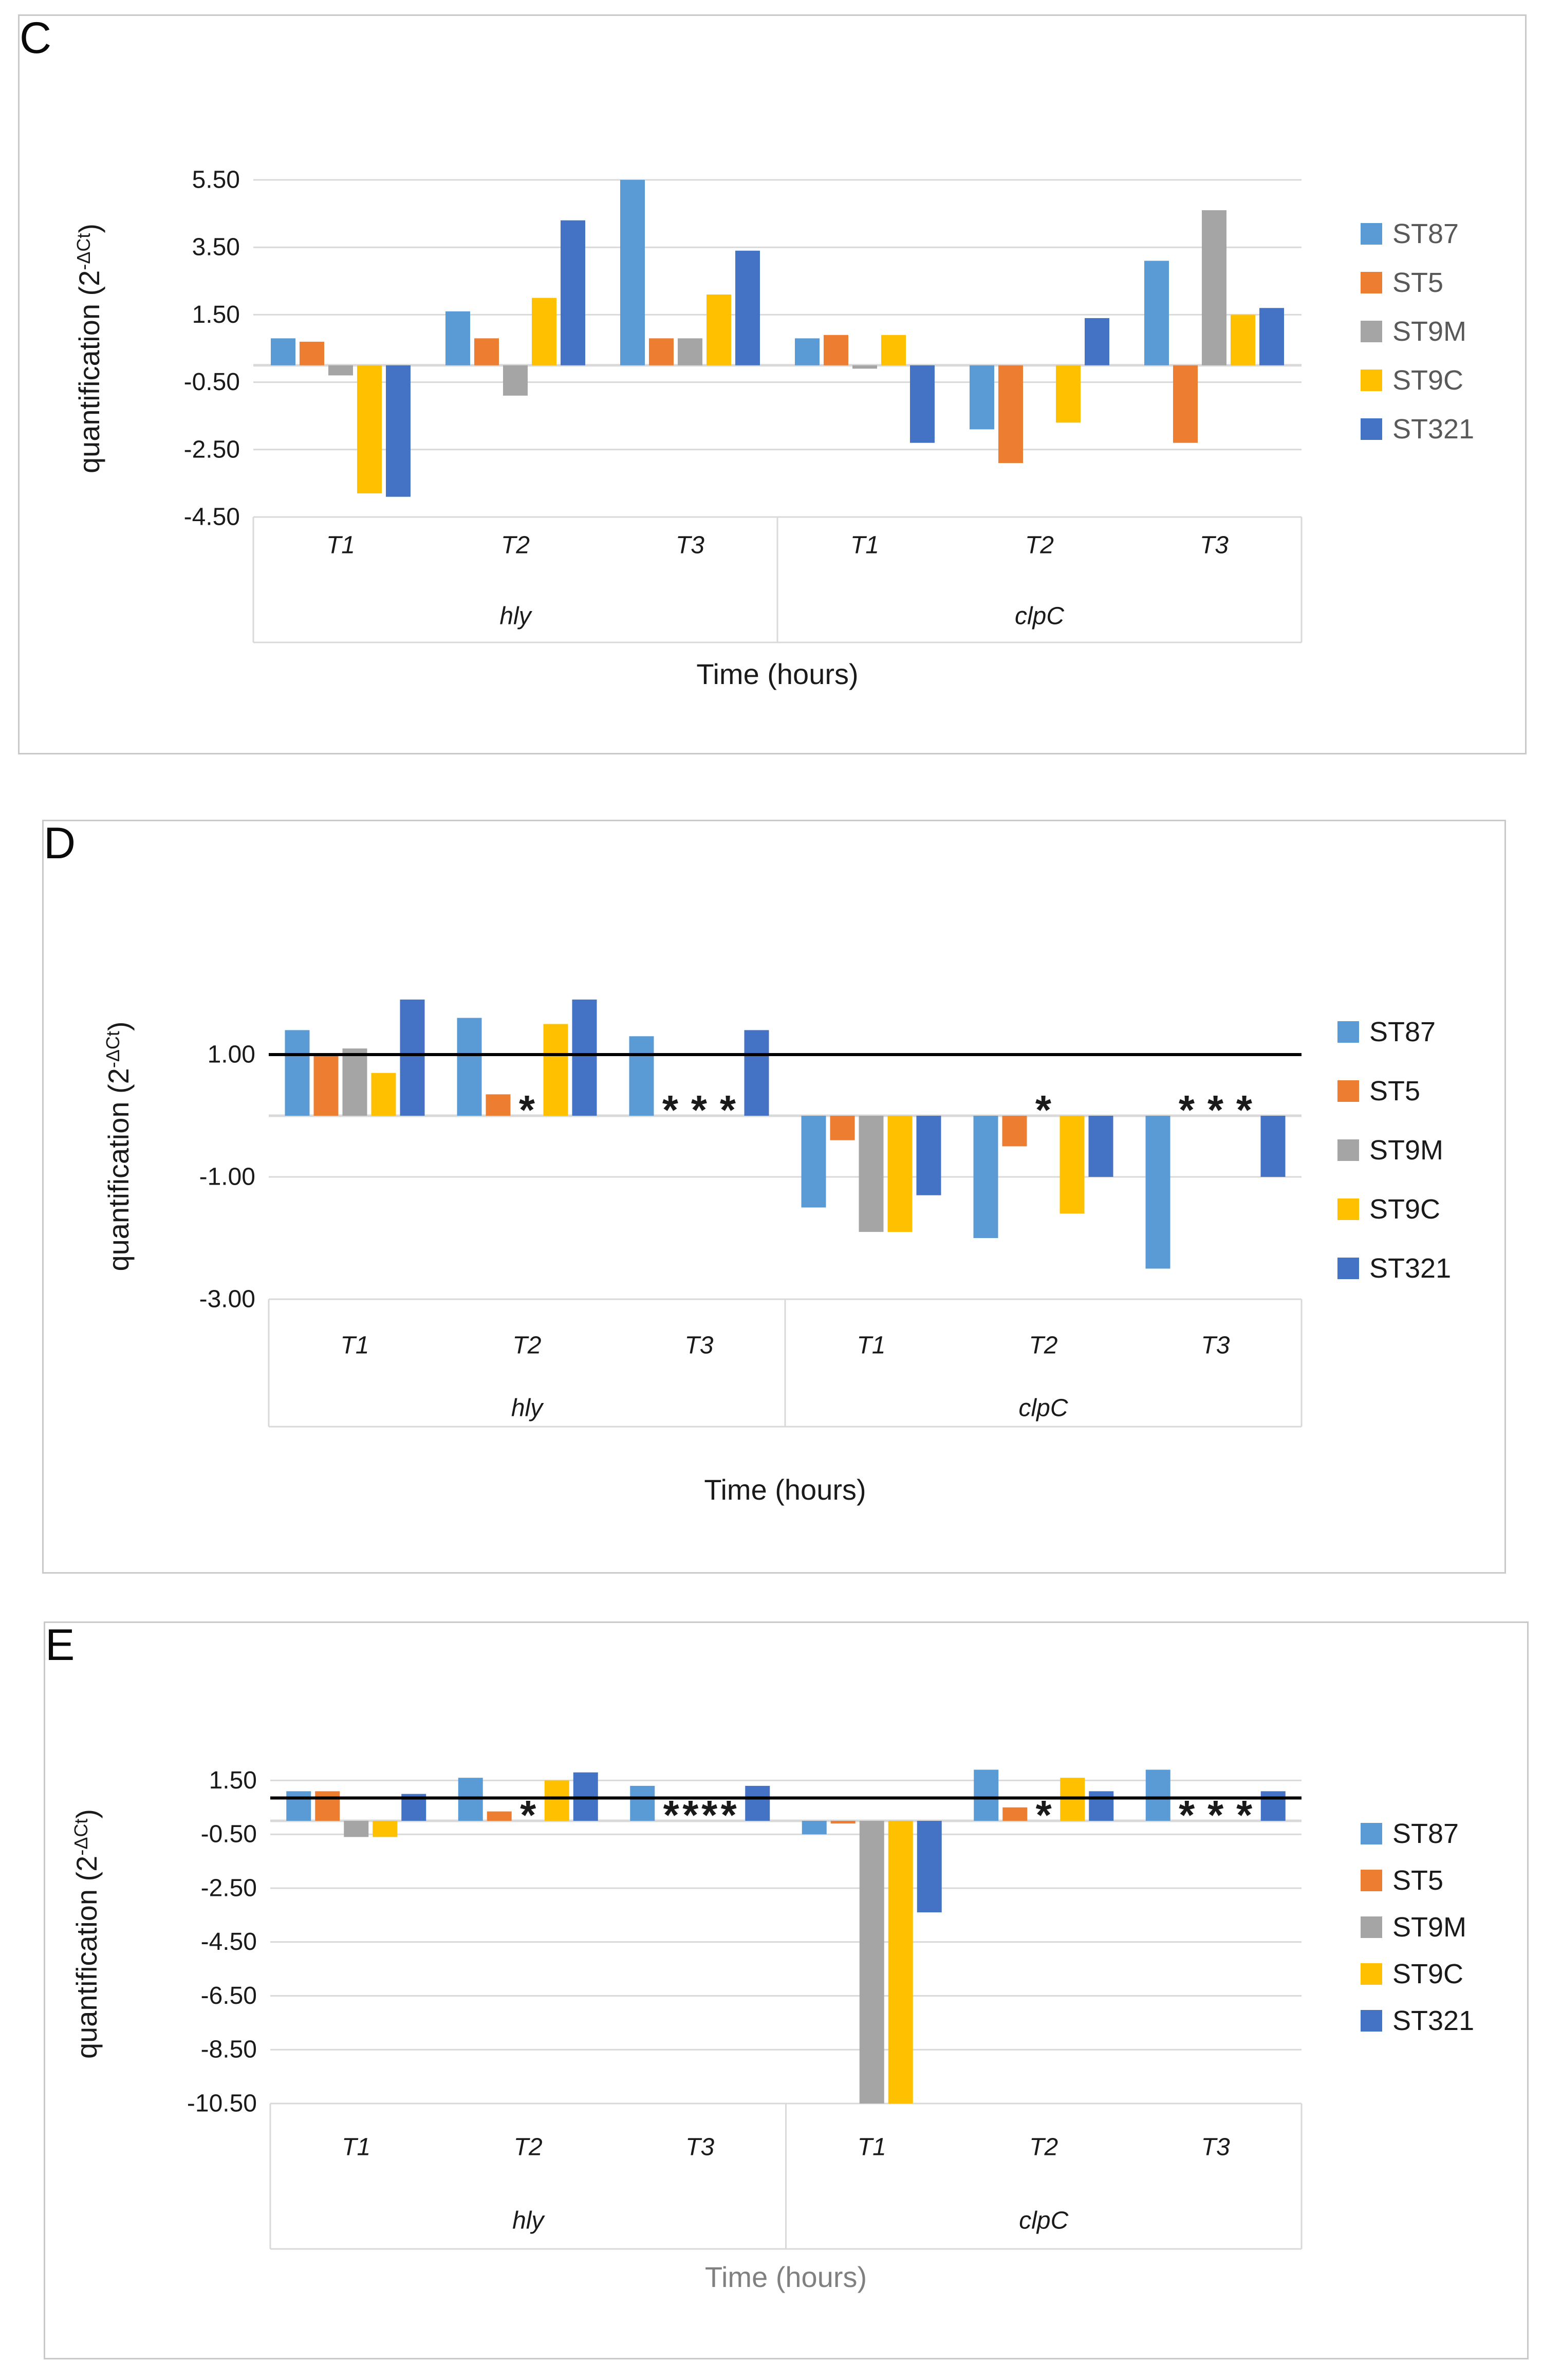  I want to click on legend-label-ST5: ST5, so click(1417, 282).